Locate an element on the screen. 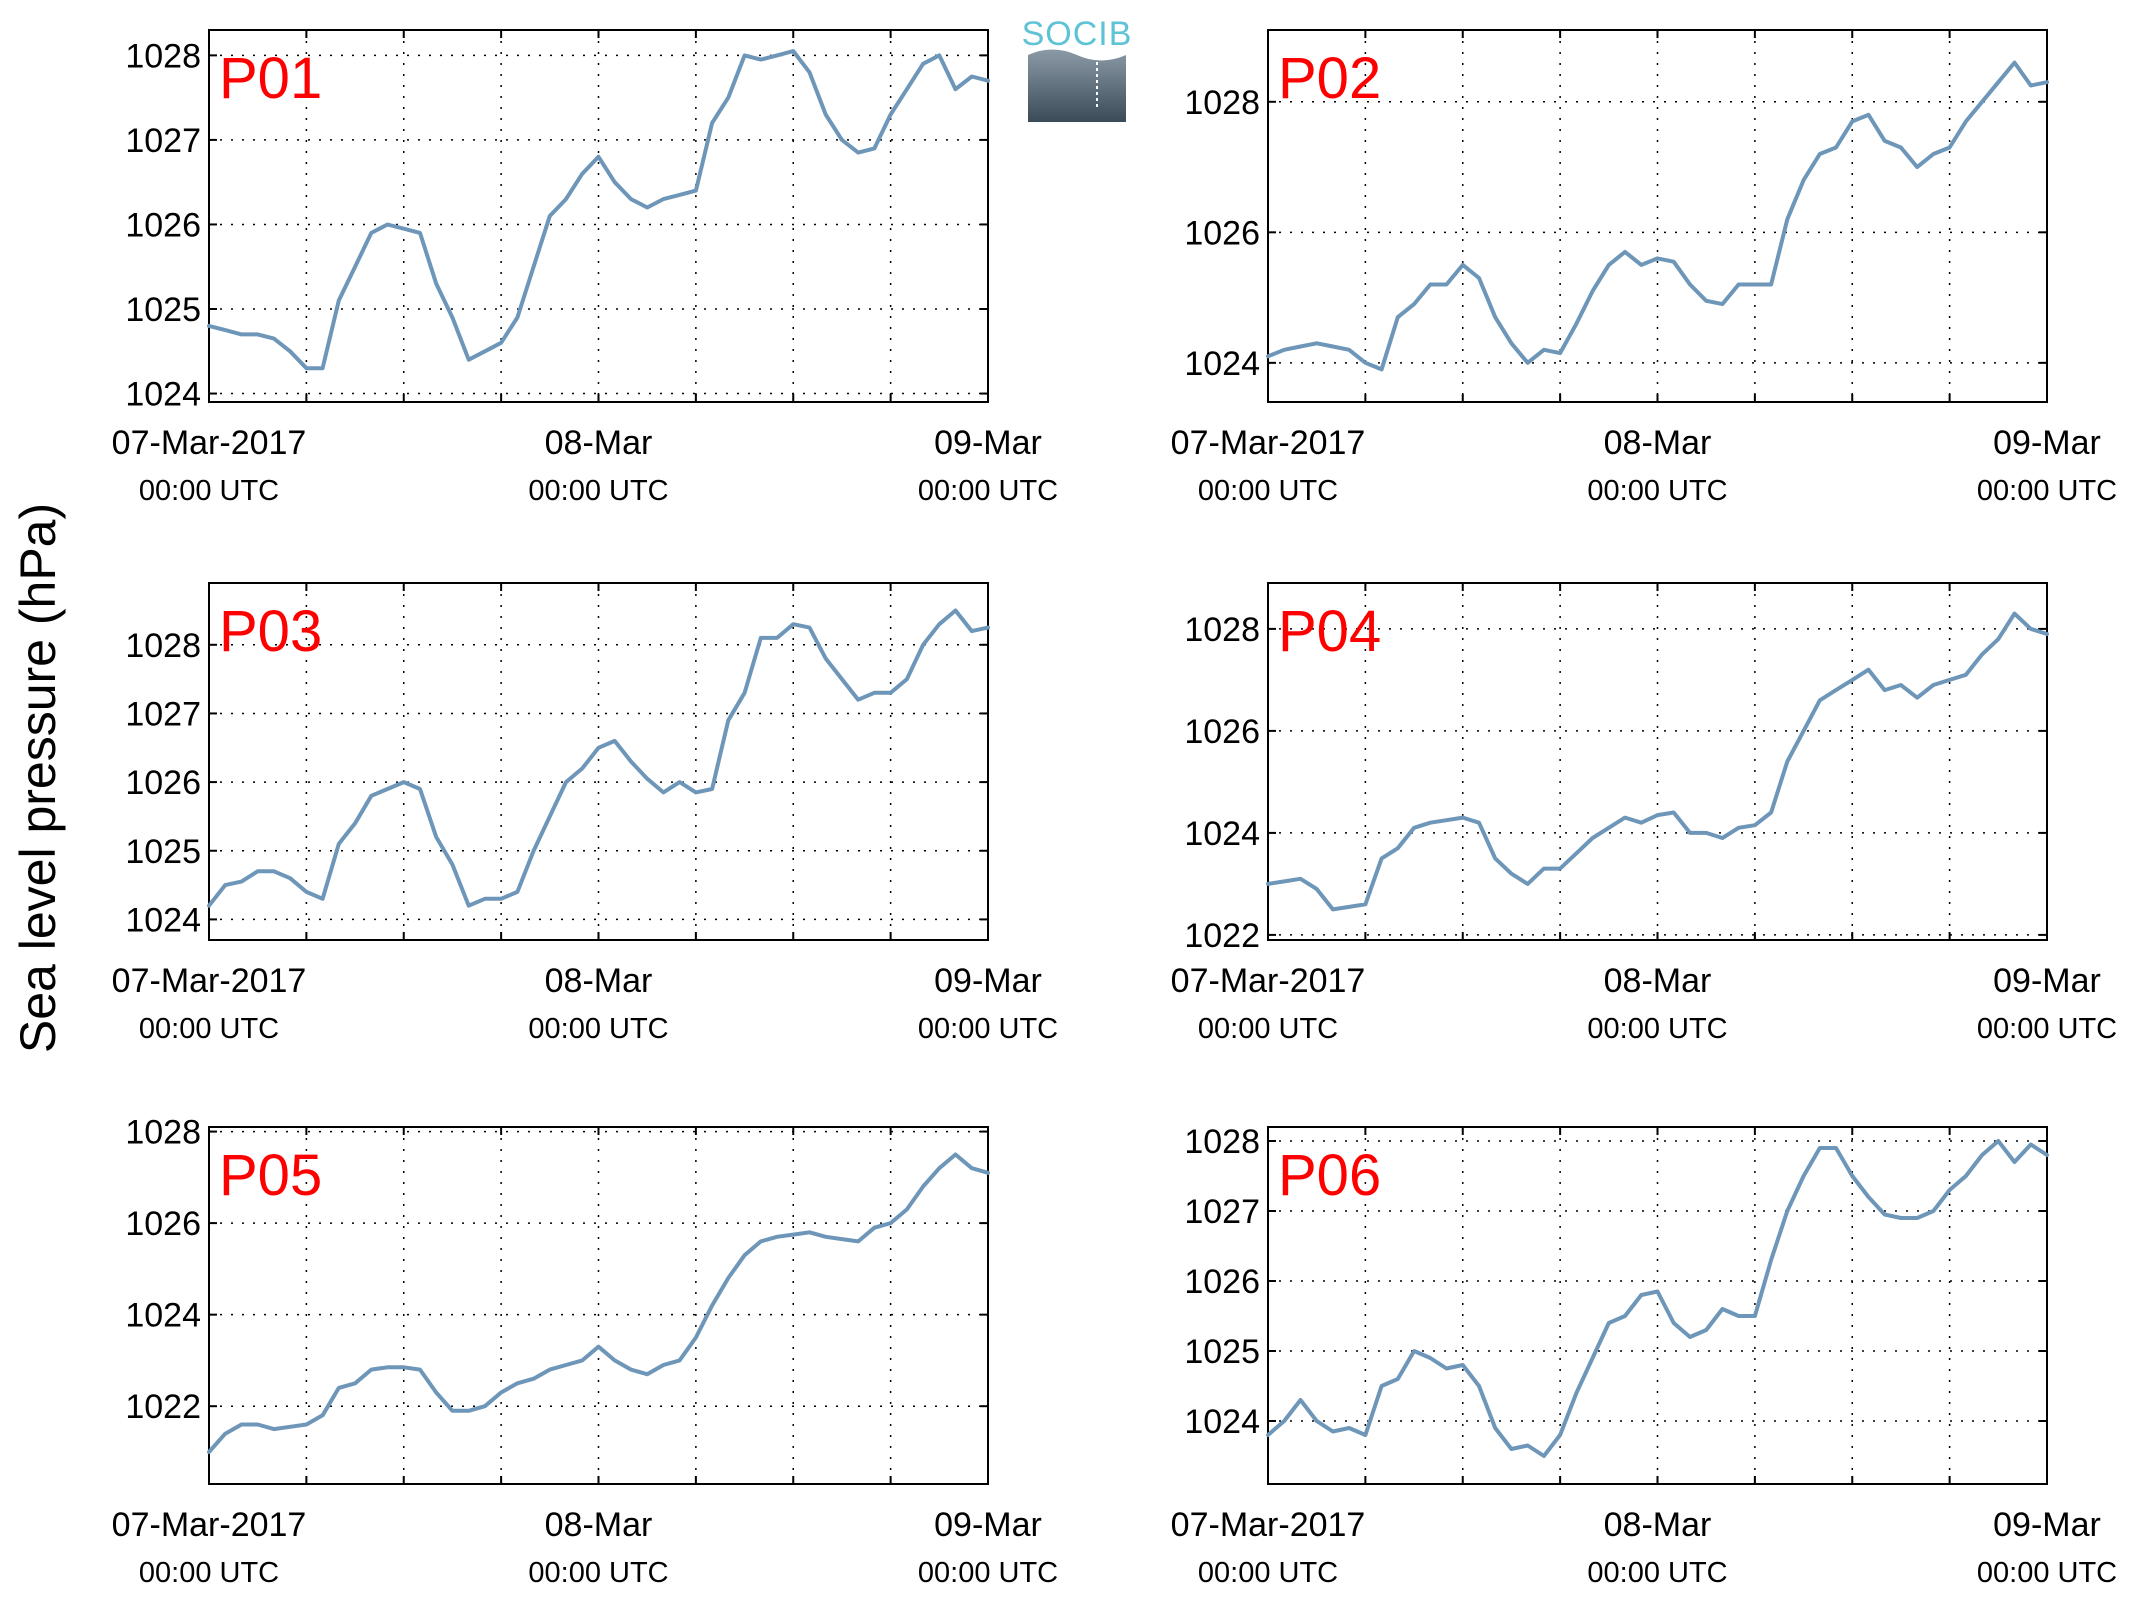  panel-p06-ytick-label: 1024 is located at coordinates (1222, 1422).